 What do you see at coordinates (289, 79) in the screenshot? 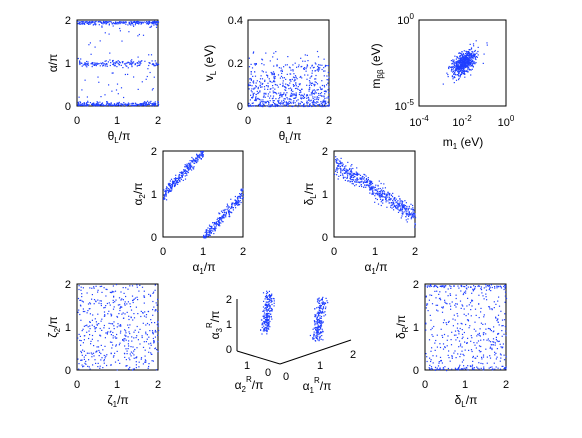
I see `scatter-points` at bounding box center [289, 79].